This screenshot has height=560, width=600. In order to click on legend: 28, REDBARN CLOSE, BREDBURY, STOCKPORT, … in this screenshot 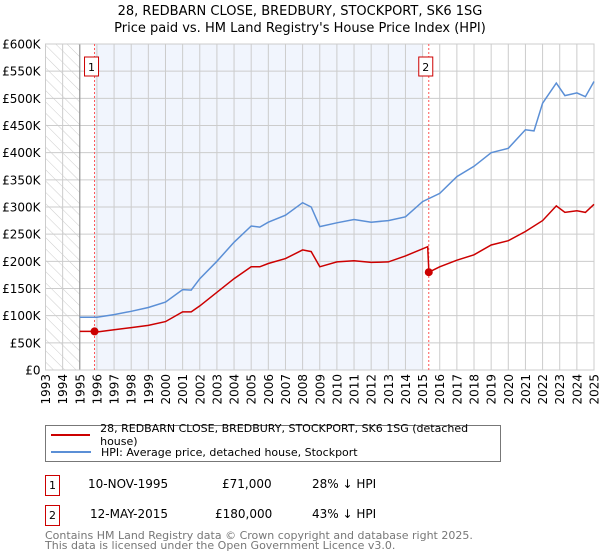, I will do `click(273, 442)`.